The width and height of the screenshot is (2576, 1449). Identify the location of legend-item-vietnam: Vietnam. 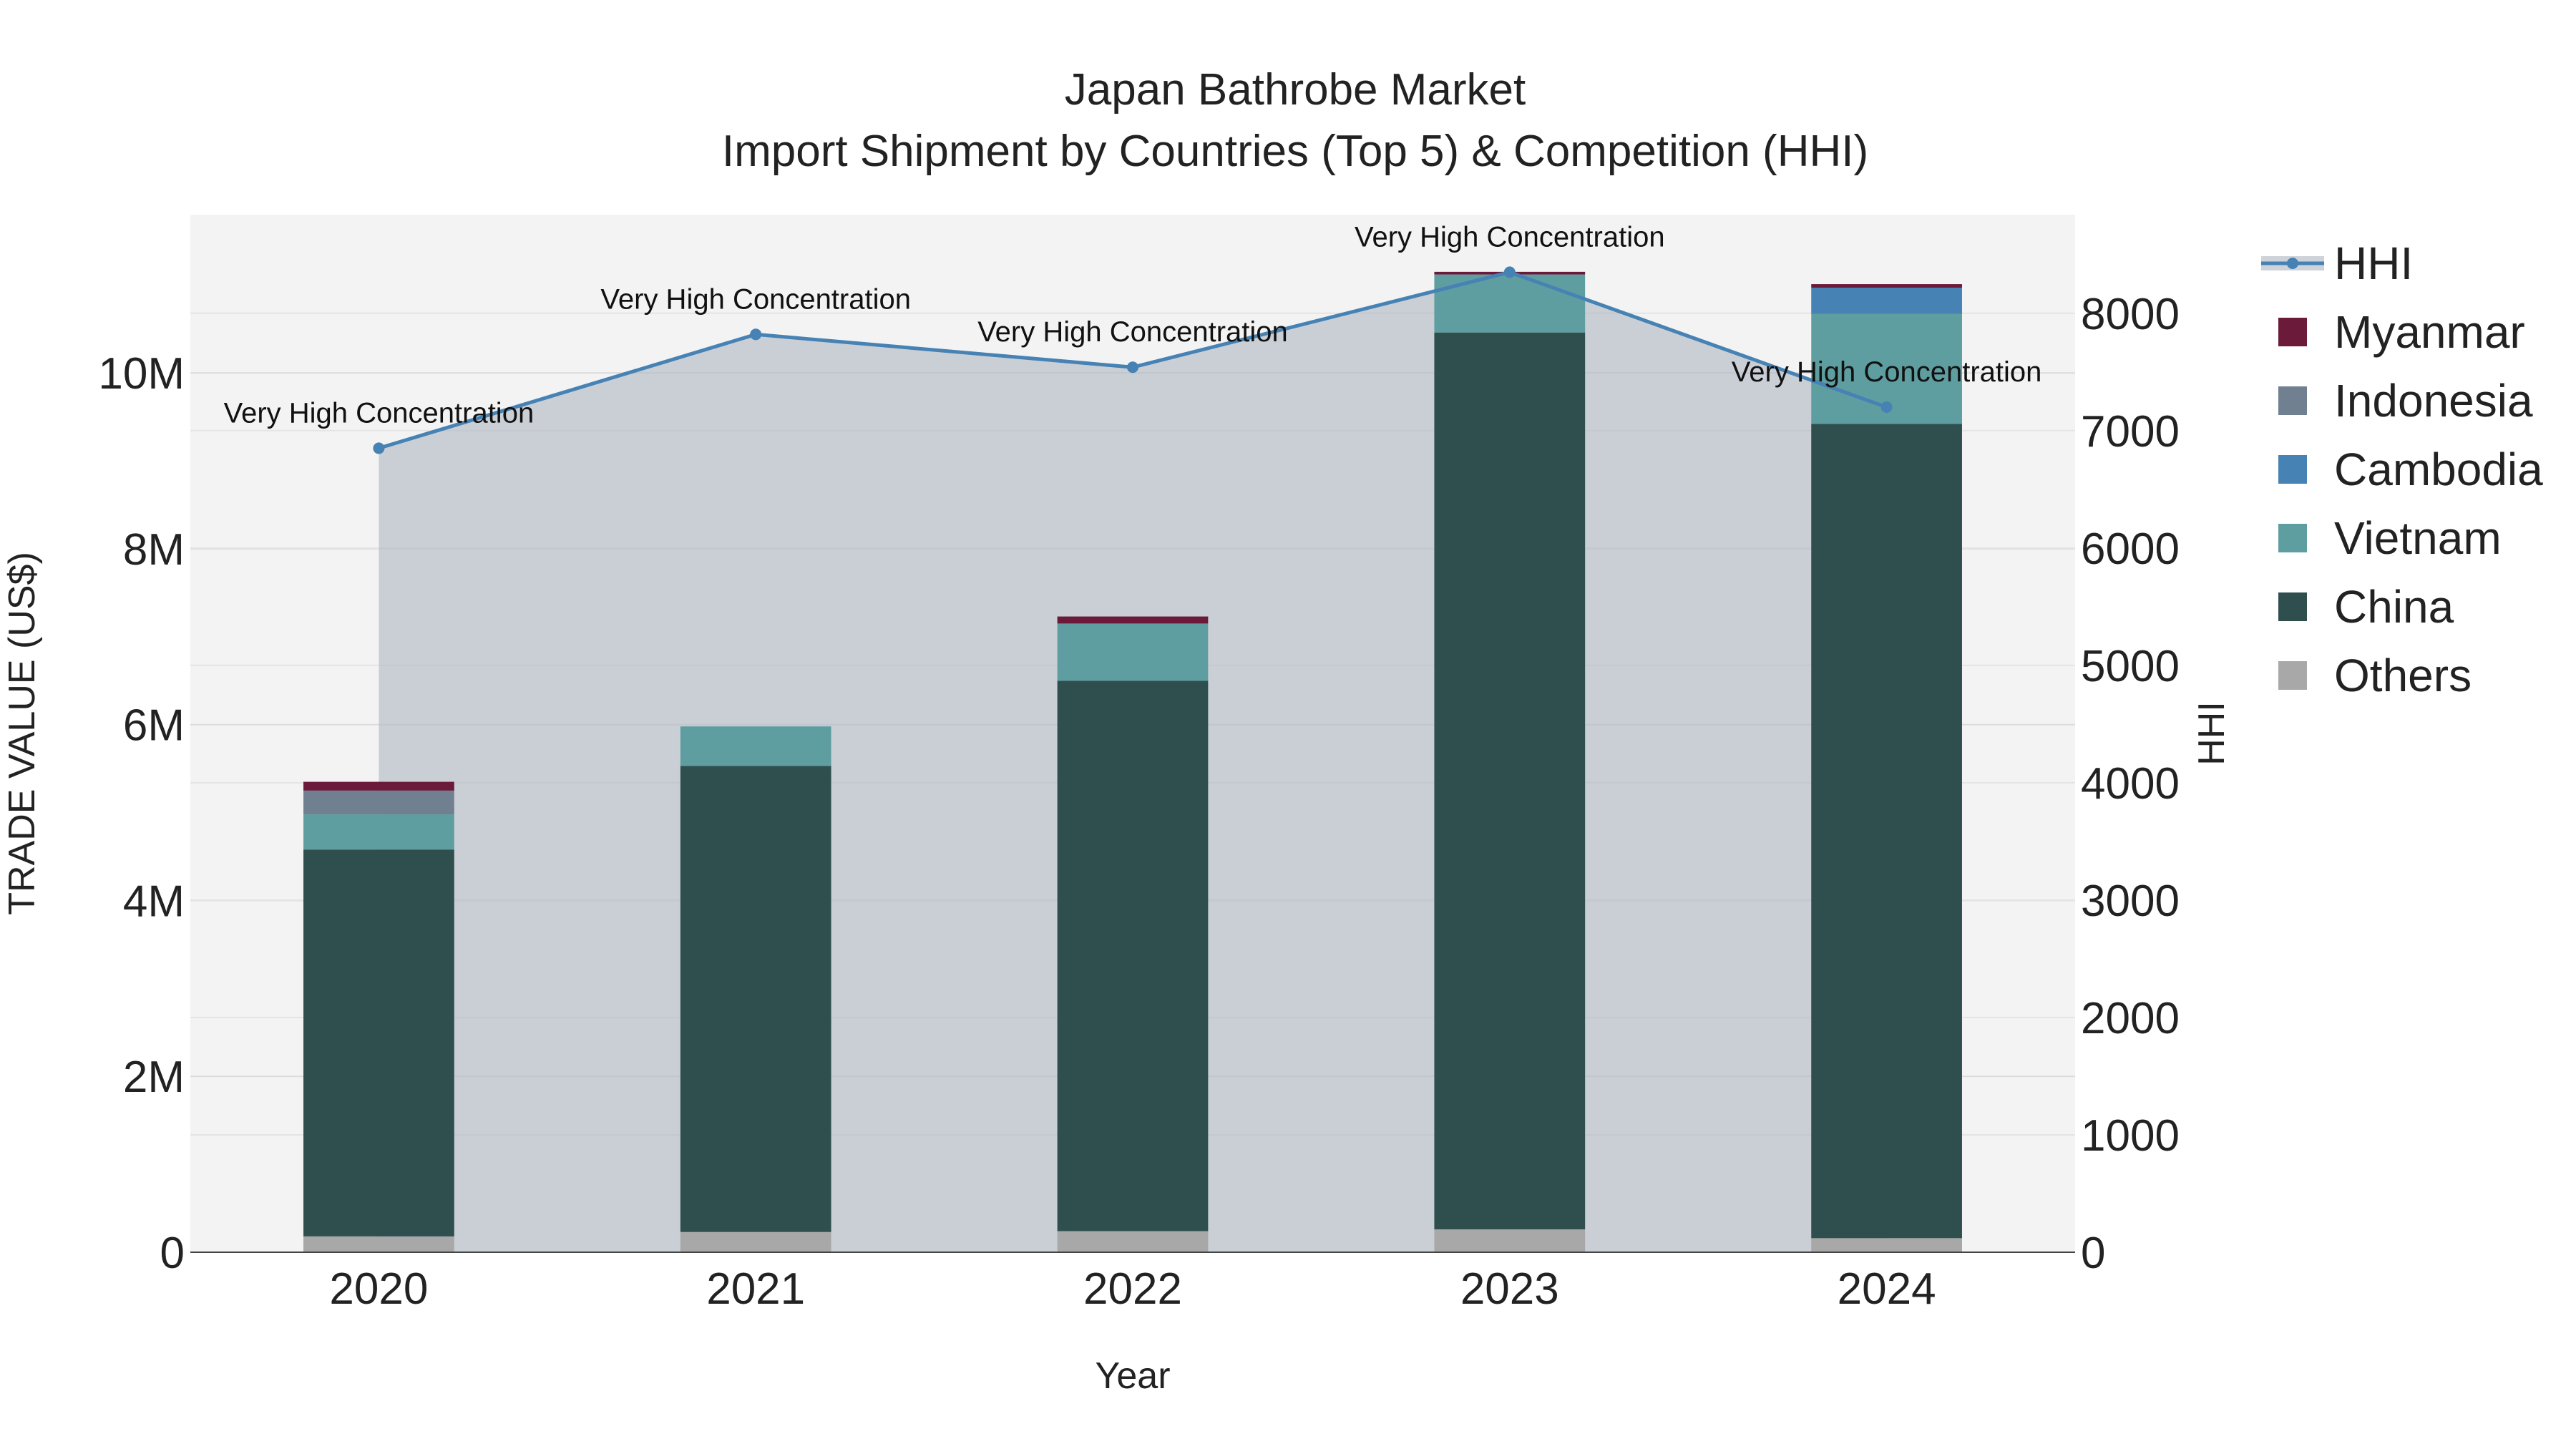
(2390, 538).